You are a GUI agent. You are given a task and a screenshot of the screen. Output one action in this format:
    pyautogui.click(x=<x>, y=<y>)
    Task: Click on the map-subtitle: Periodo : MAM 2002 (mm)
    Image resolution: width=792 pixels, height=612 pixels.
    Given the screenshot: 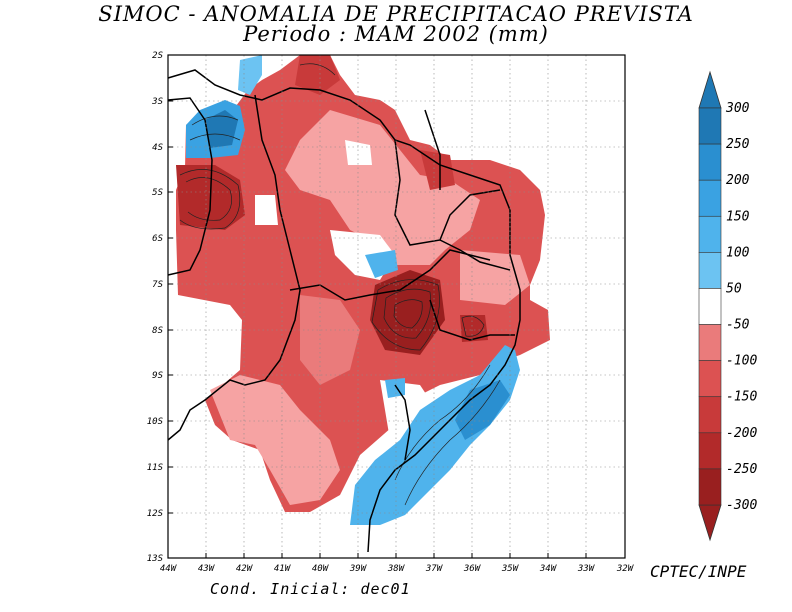 What is the action you would take?
    pyautogui.click(x=396, y=34)
    